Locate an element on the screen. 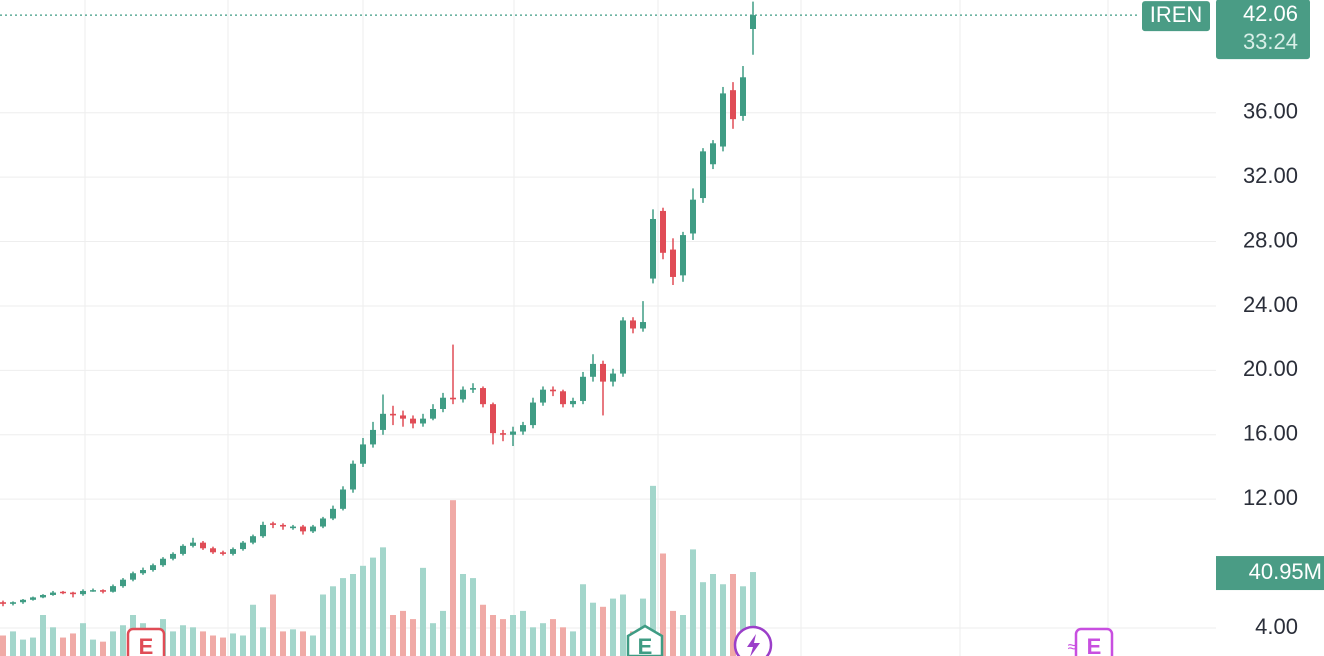  price-tag is located at coordinates (1263, 30).